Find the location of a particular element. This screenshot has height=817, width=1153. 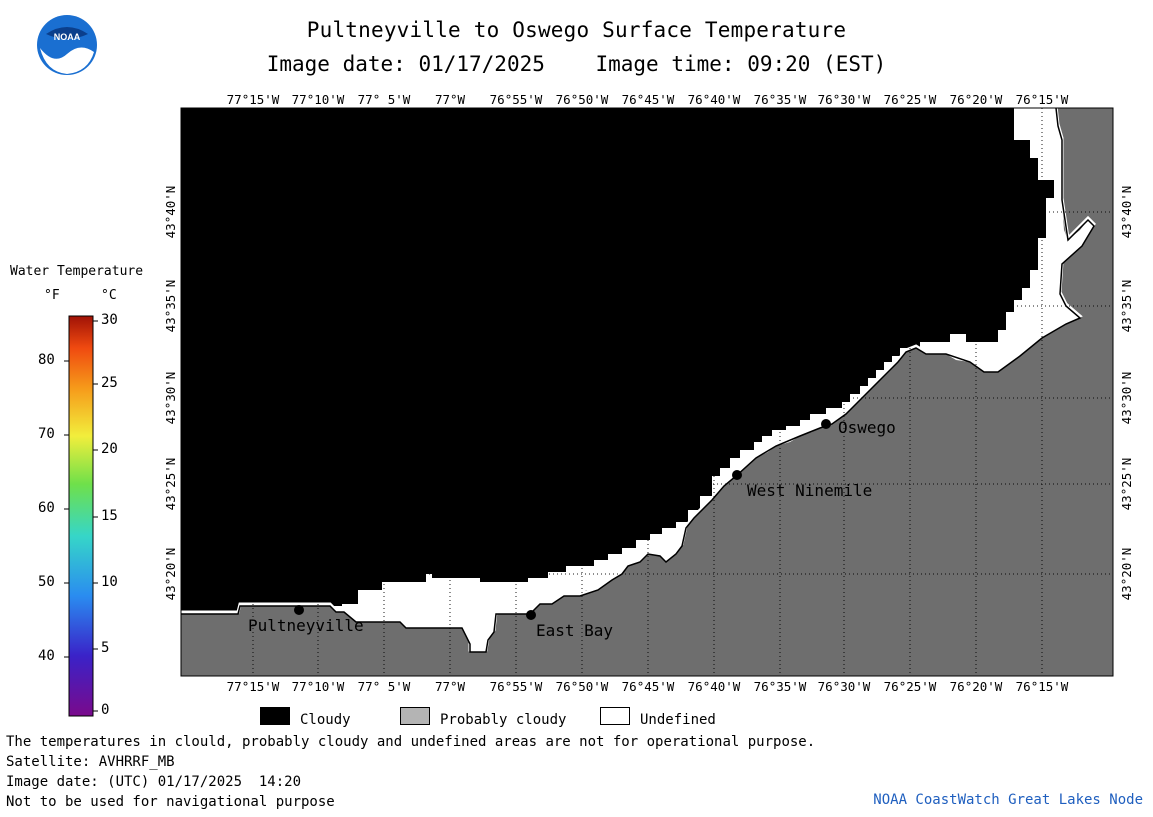

image-time: 09:20 (EST) is located at coordinates (817, 64).